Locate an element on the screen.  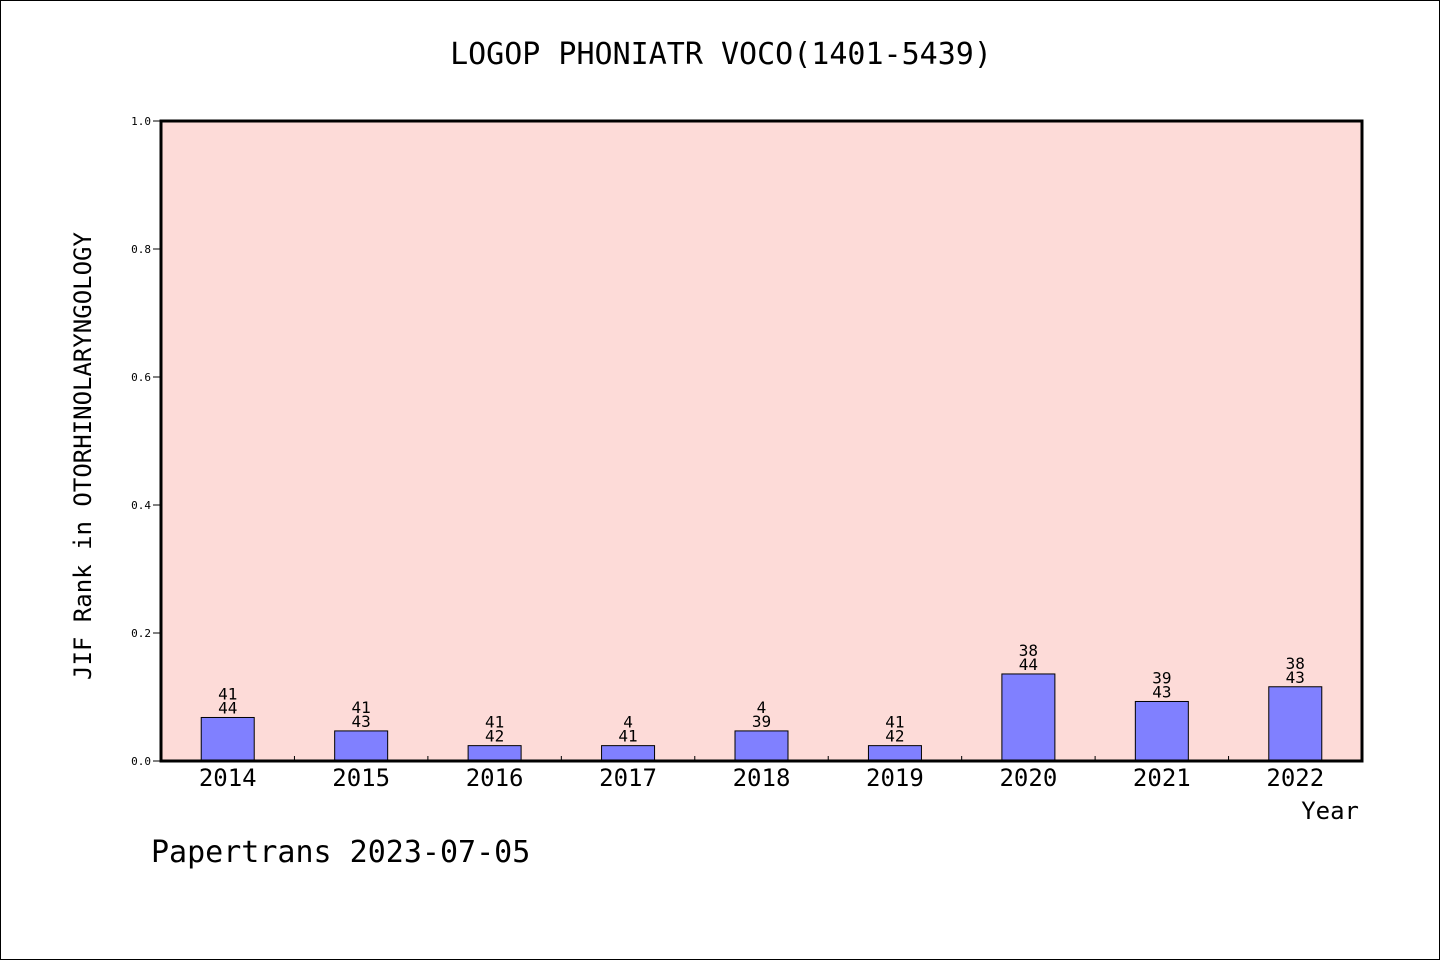
bar-label-total: 39 is located at coordinates (761, 721).